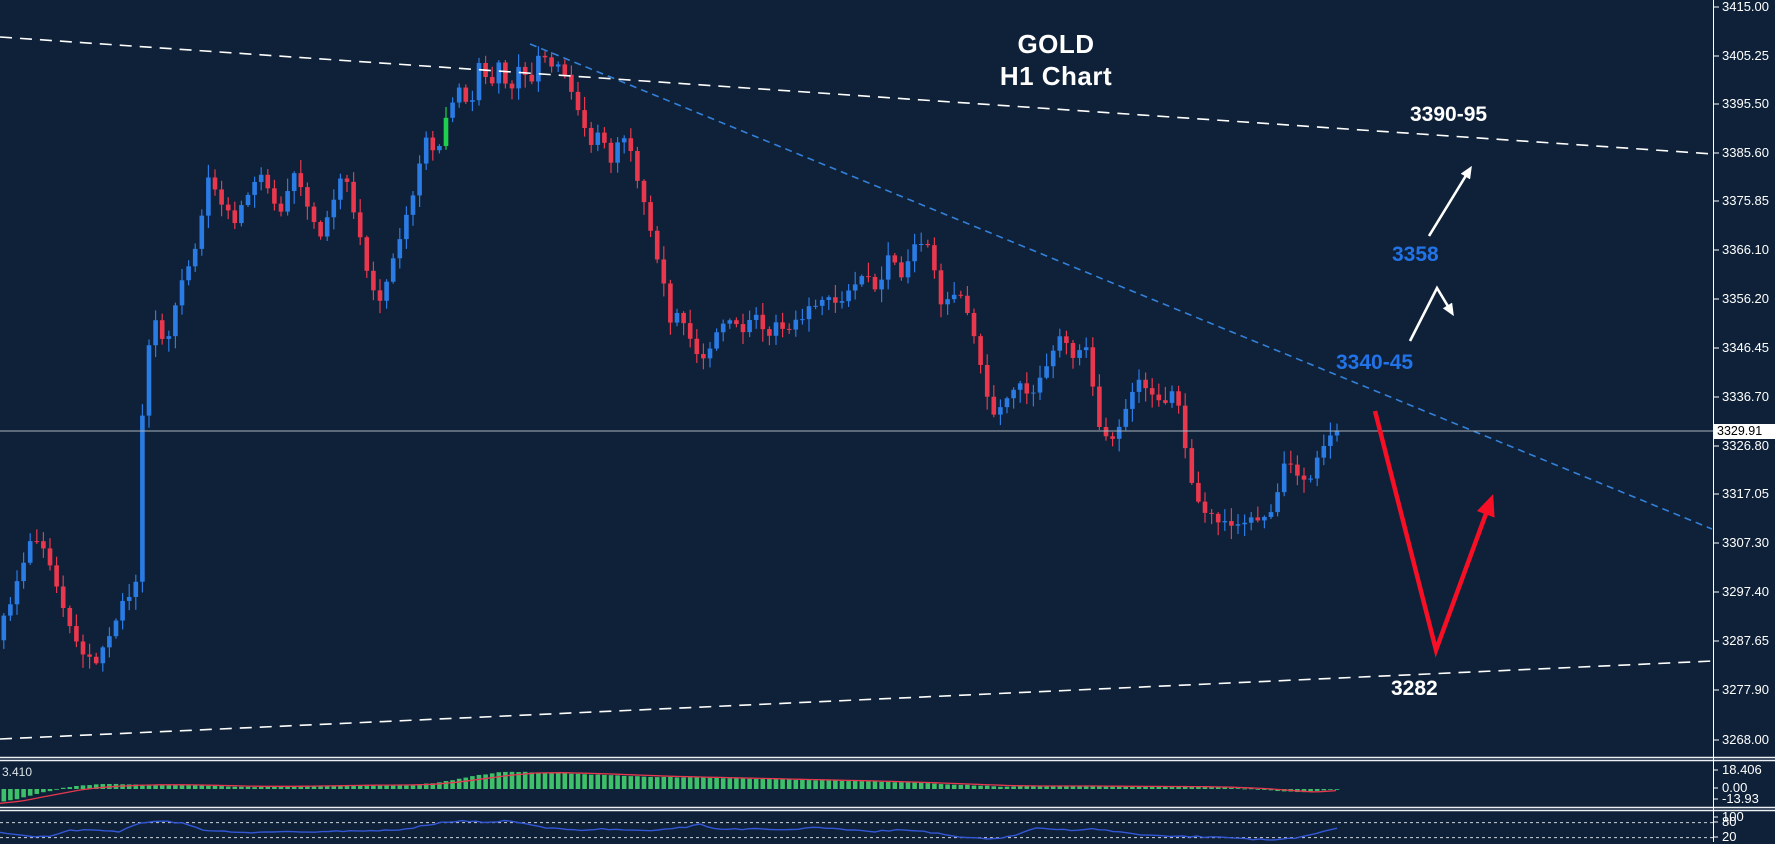  I want to click on oscillator-axis-label: 80, so click(1729, 821).